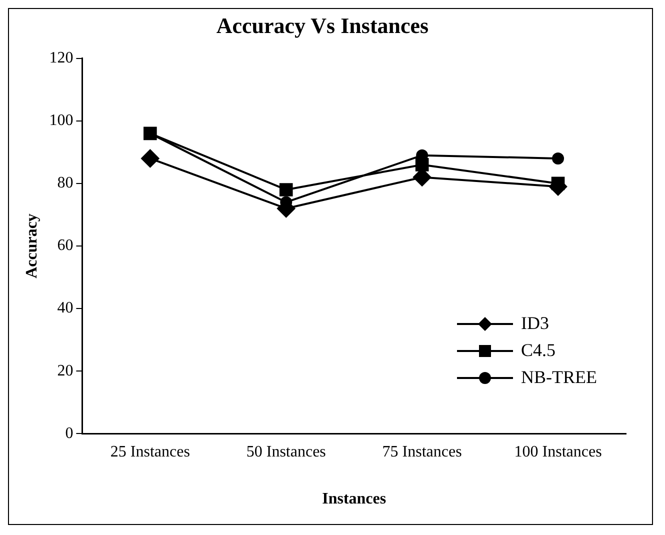 The image size is (665, 535). What do you see at coordinates (538, 350) in the screenshot?
I see `legend-label: C4.5` at bounding box center [538, 350].